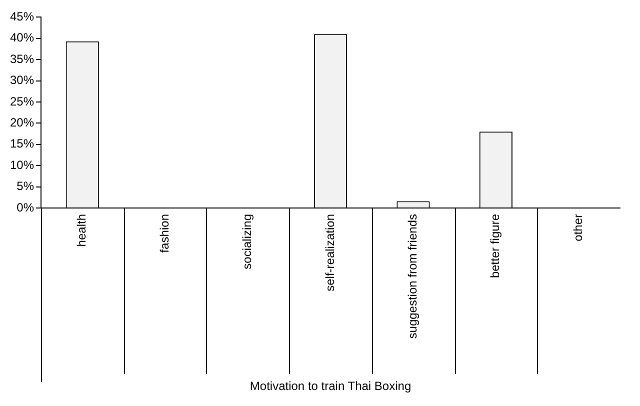 This screenshot has height=406, width=640. Describe the element at coordinates (413, 276) in the screenshot. I see `x-tick-label: suggestion from friends` at that location.